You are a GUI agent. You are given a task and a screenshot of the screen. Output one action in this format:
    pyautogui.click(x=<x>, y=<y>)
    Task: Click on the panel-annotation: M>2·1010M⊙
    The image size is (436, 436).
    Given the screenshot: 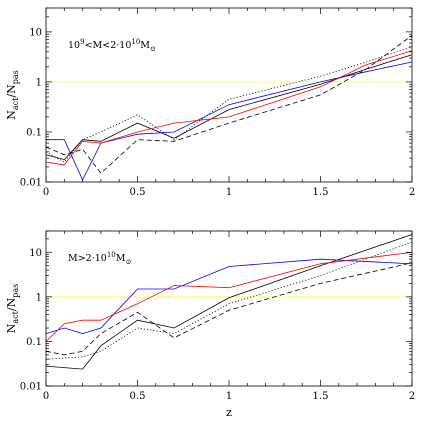 What is the action you would take?
    pyautogui.click(x=100, y=258)
    